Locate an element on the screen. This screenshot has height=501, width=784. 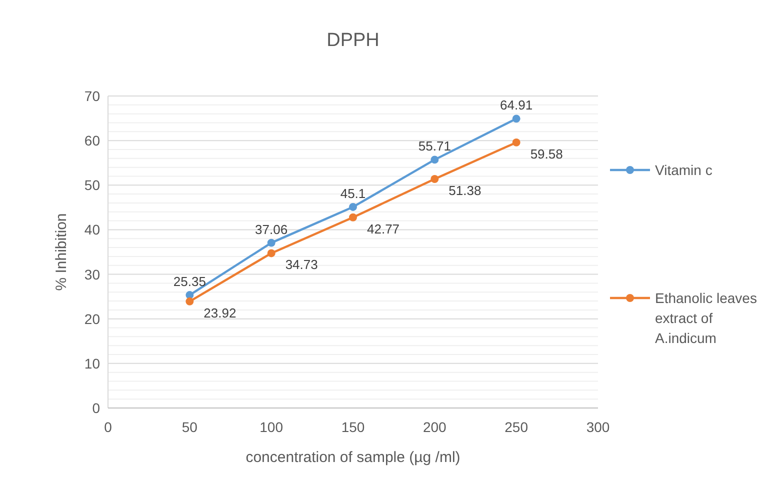
y-tick-label: 70 is located at coordinates (92, 96).